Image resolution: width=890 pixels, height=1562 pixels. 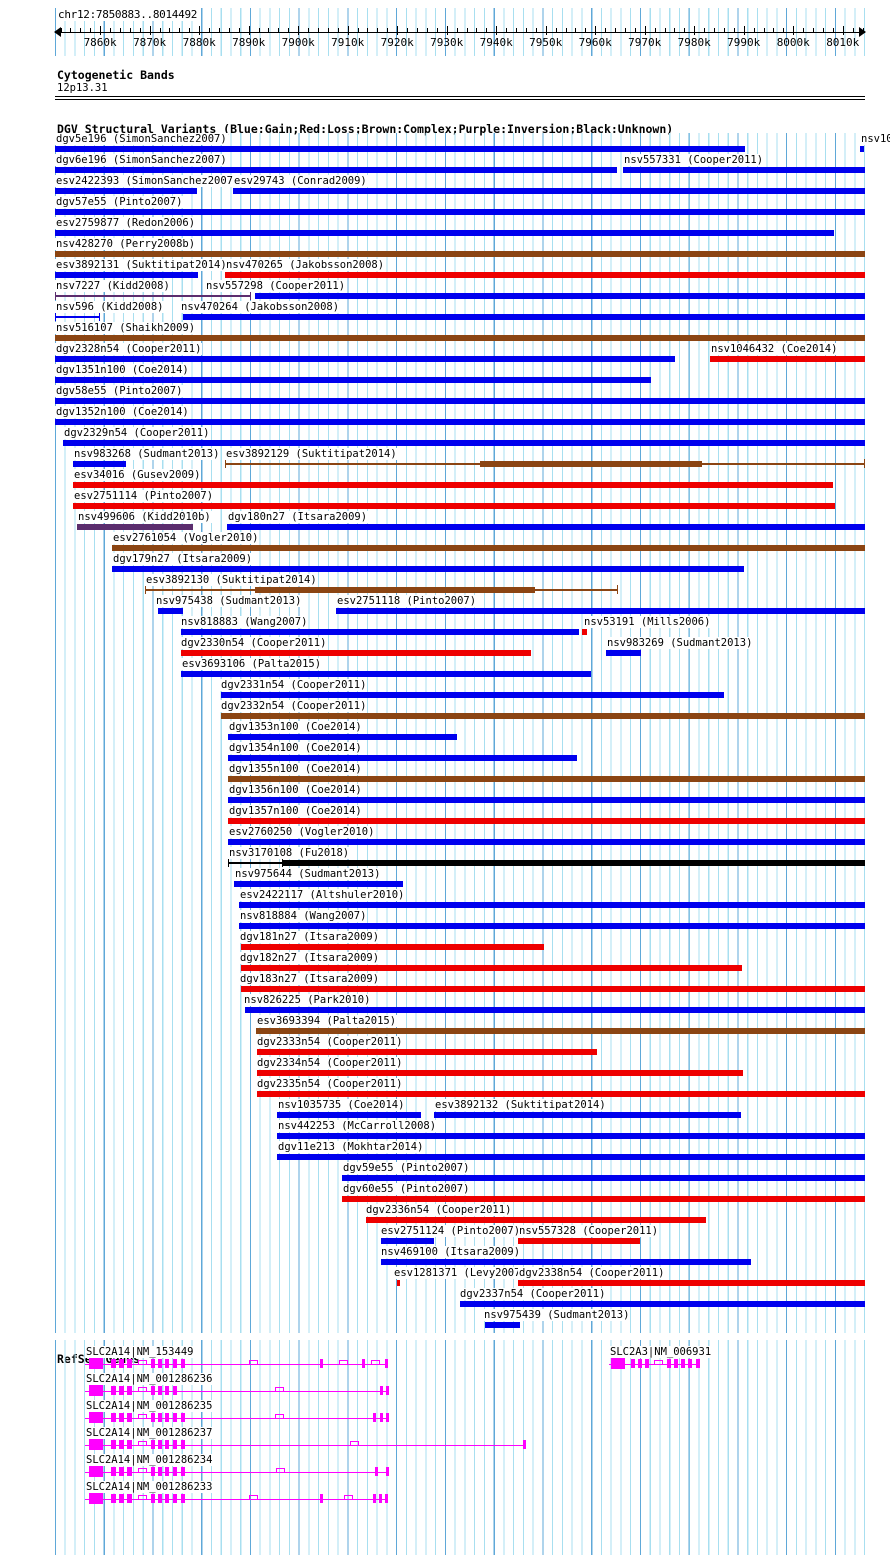 What do you see at coordinates (520, 1105) in the screenshot?
I see `variant-label: esv3892132 (Suktitipat2014)` at bounding box center [520, 1105].